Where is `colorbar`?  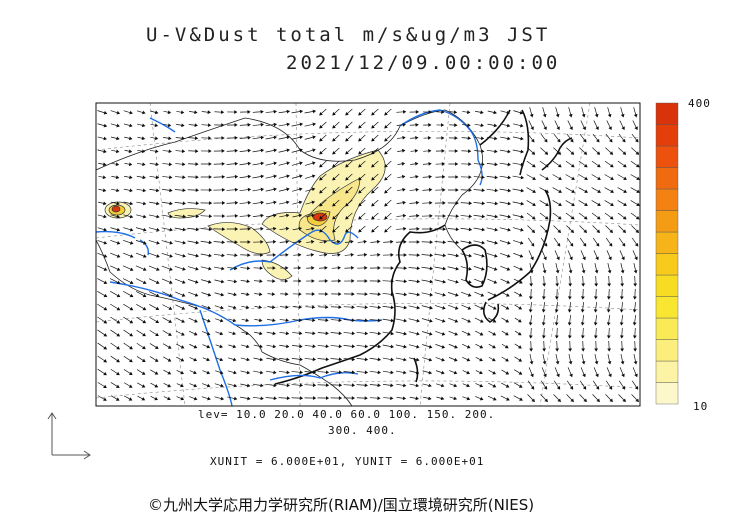
colorbar is located at coordinates (667, 253).